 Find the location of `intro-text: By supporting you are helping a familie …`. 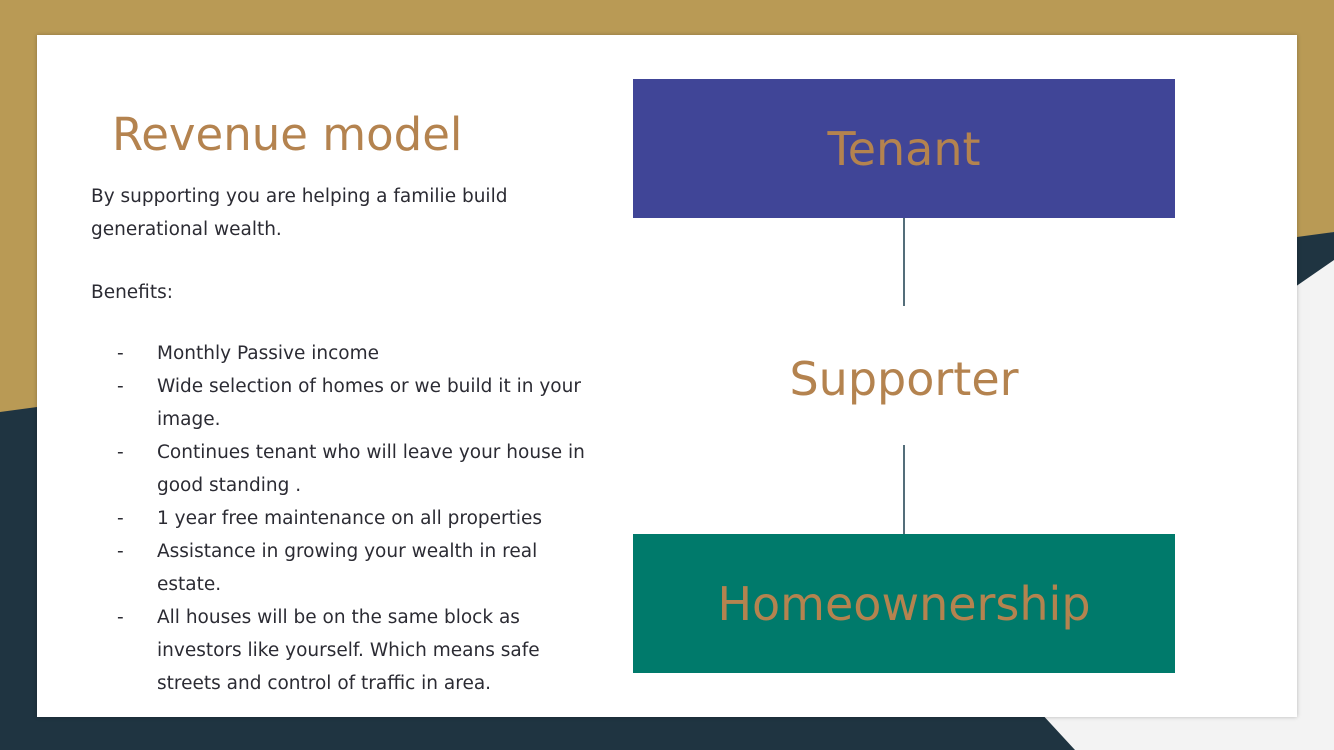

intro-text: By supporting you are helping a familie … is located at coordinates (299, 213).